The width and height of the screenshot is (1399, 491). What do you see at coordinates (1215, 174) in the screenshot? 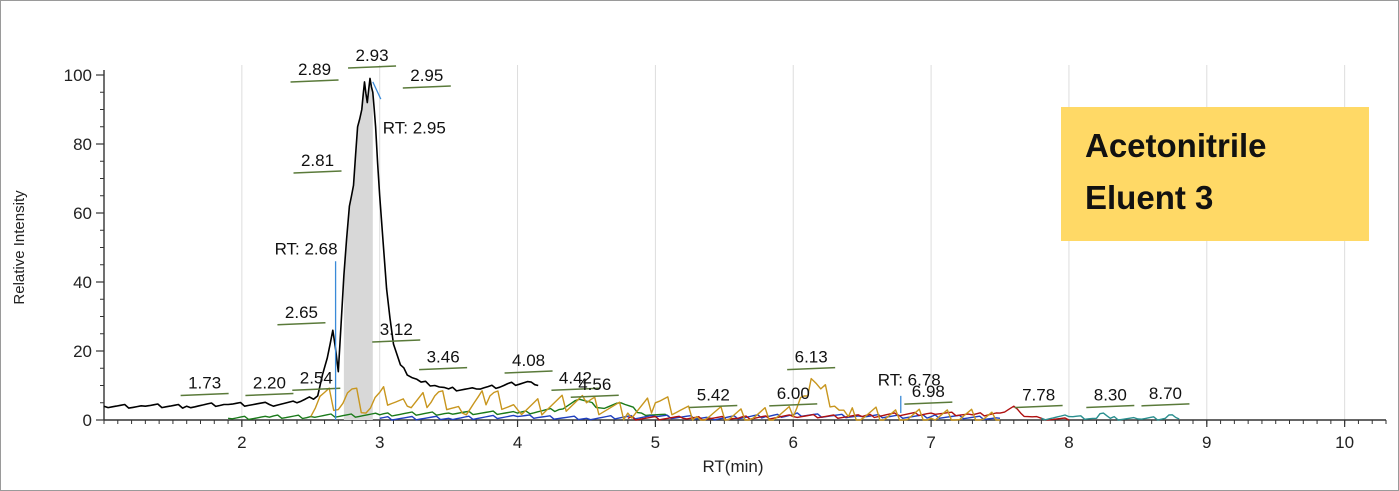
I see `eluent-label-box: Acetonitrile Eluent 3` at bounding box center [1215, 174].